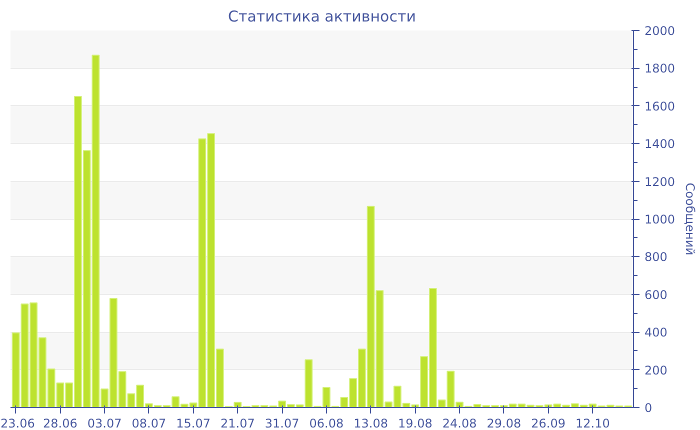 This screenshot has width=700, height=430. What do you see at coordinates (104, 423) in the screenshot?
I see `x-tick-label: 03.07` at bounding box center [104, 423].